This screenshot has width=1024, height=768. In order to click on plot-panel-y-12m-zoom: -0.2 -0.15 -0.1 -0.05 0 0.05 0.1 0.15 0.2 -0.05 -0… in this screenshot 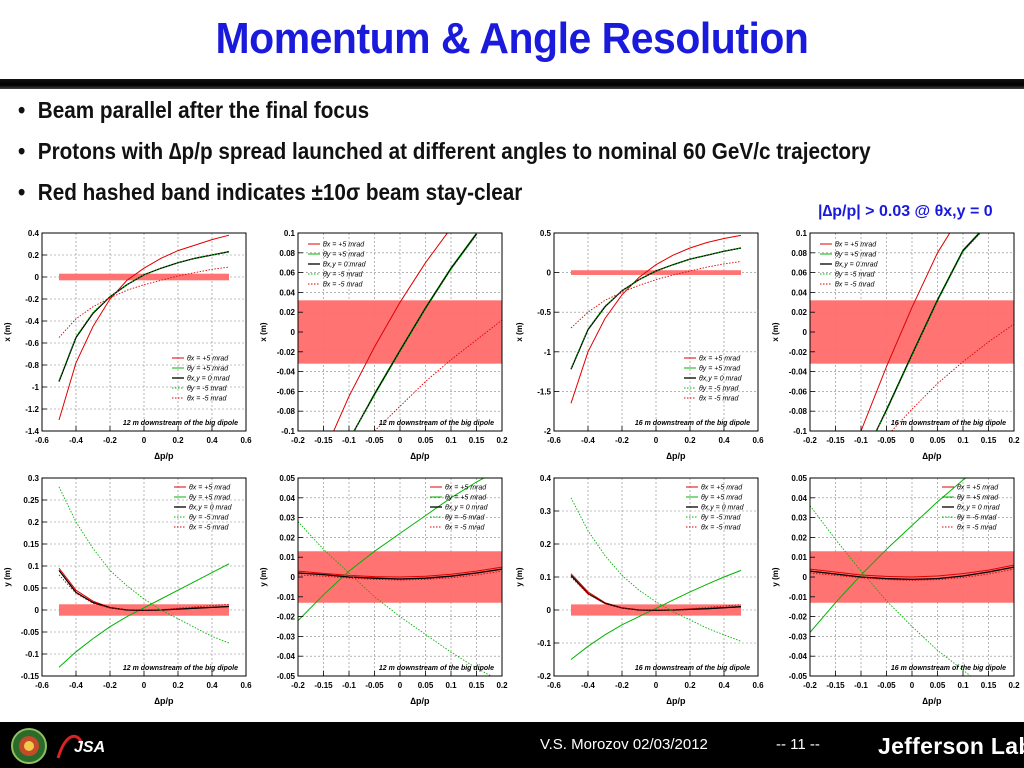, I will do `click(384, 592)`.